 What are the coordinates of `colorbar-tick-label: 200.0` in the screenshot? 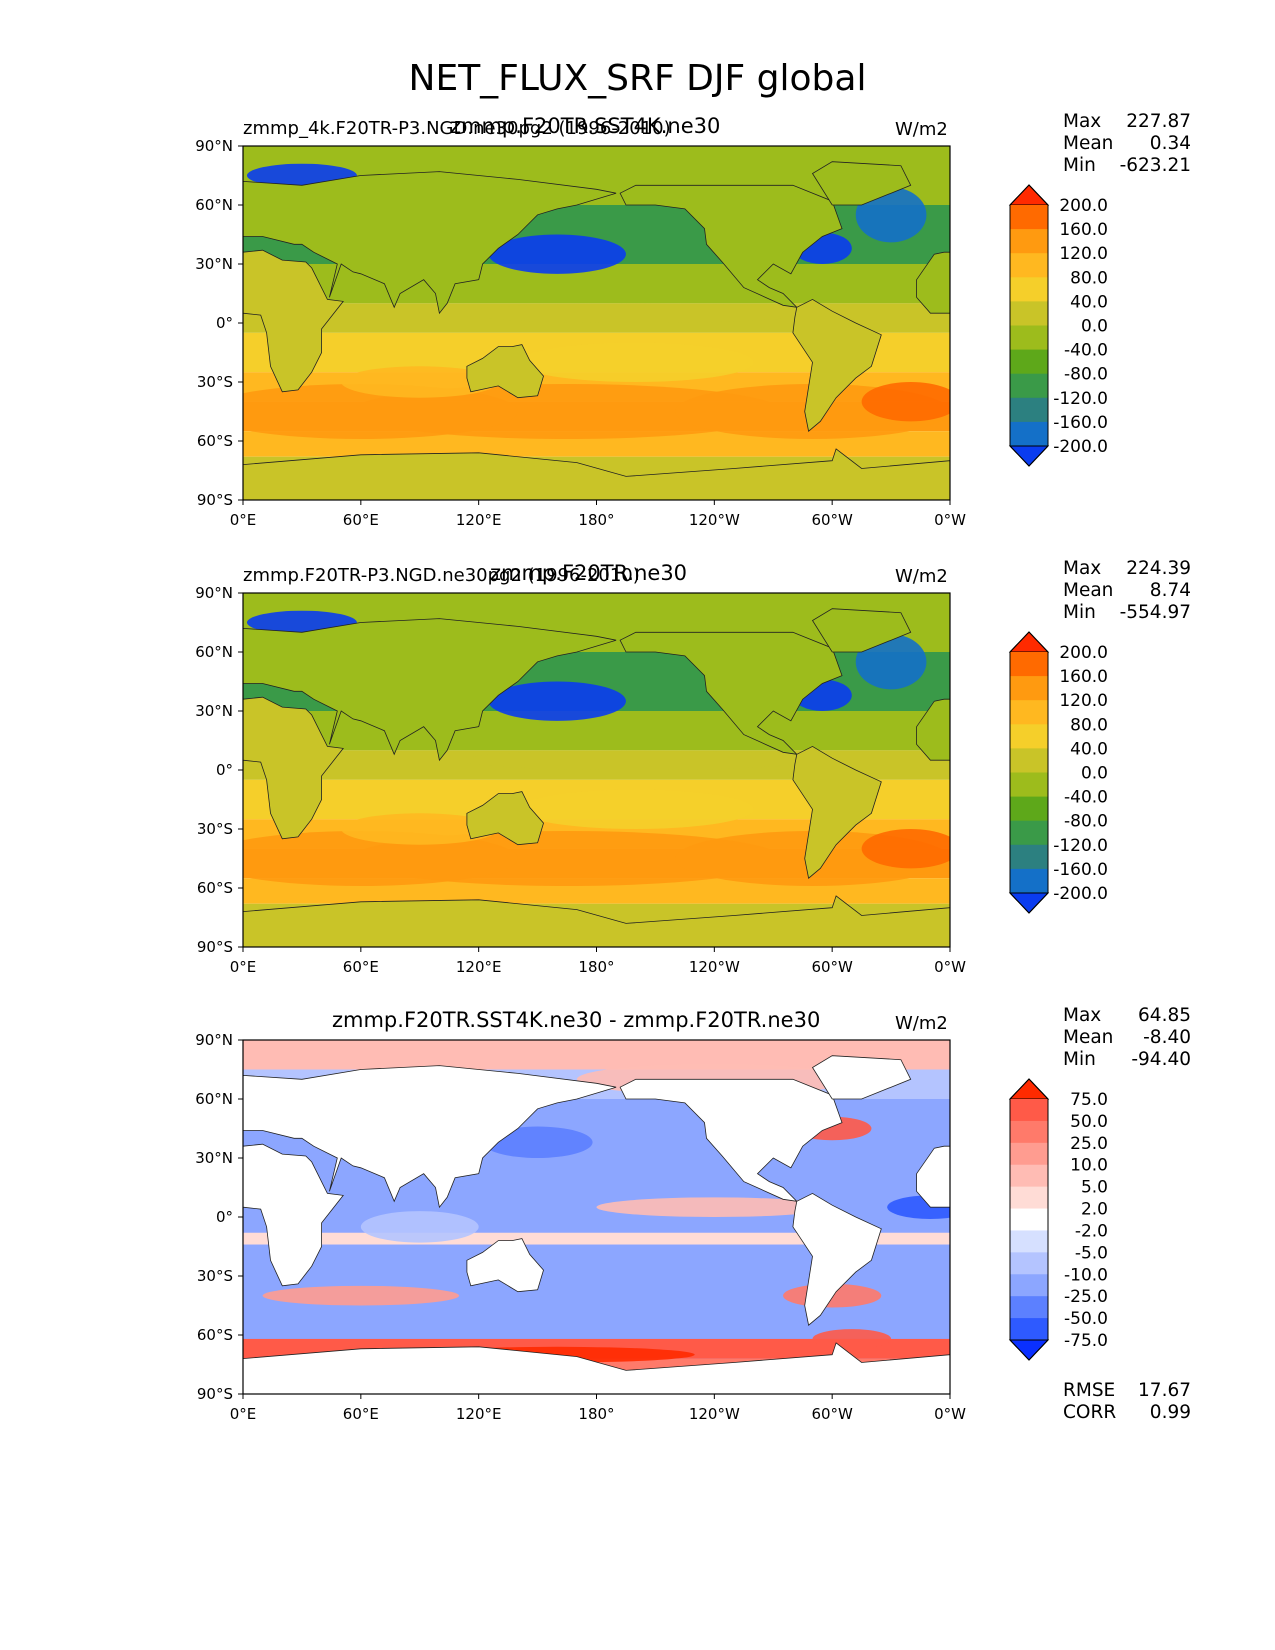 It's located at (1083, 206).